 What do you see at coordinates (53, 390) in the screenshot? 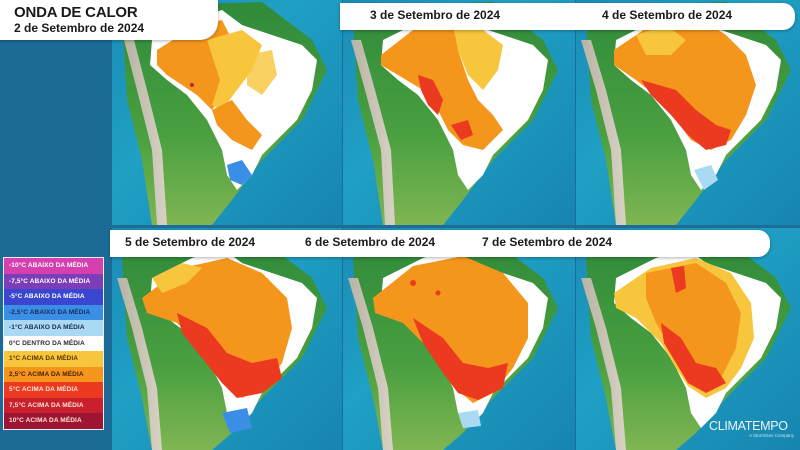
I see `legend-item: 5°C ACIMA DA MÉDIA` at bounding box center [53, 390].